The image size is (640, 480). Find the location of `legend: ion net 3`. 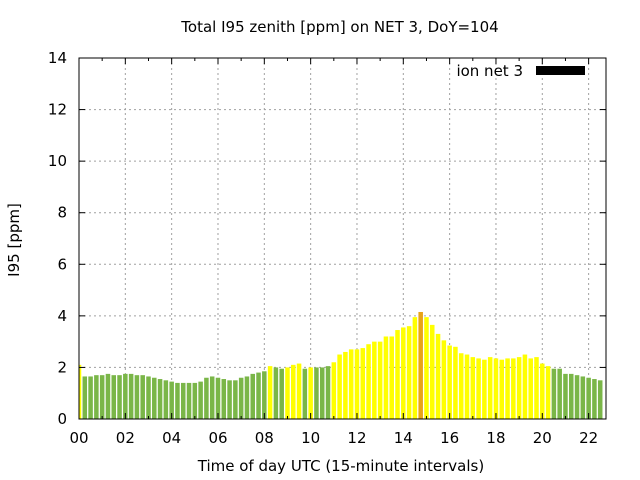

legend: ion net 3 is located at coordinates (520, 71).